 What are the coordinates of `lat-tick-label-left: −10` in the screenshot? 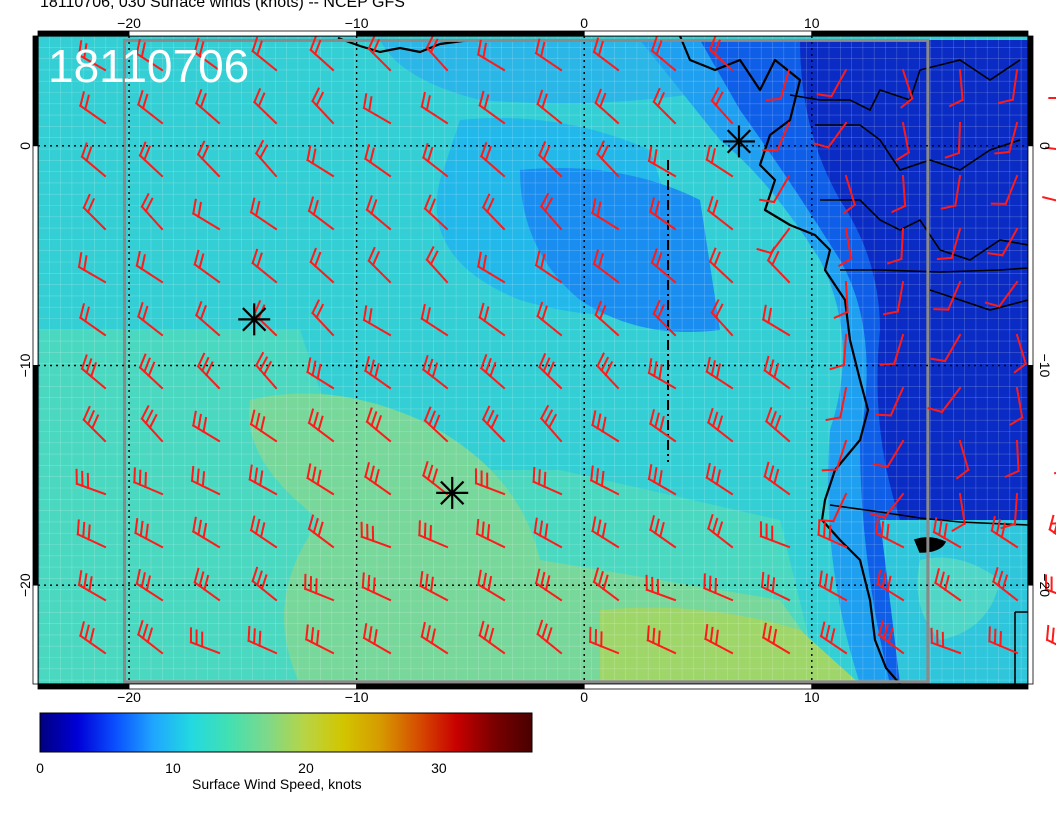 It's located at (25, 365).